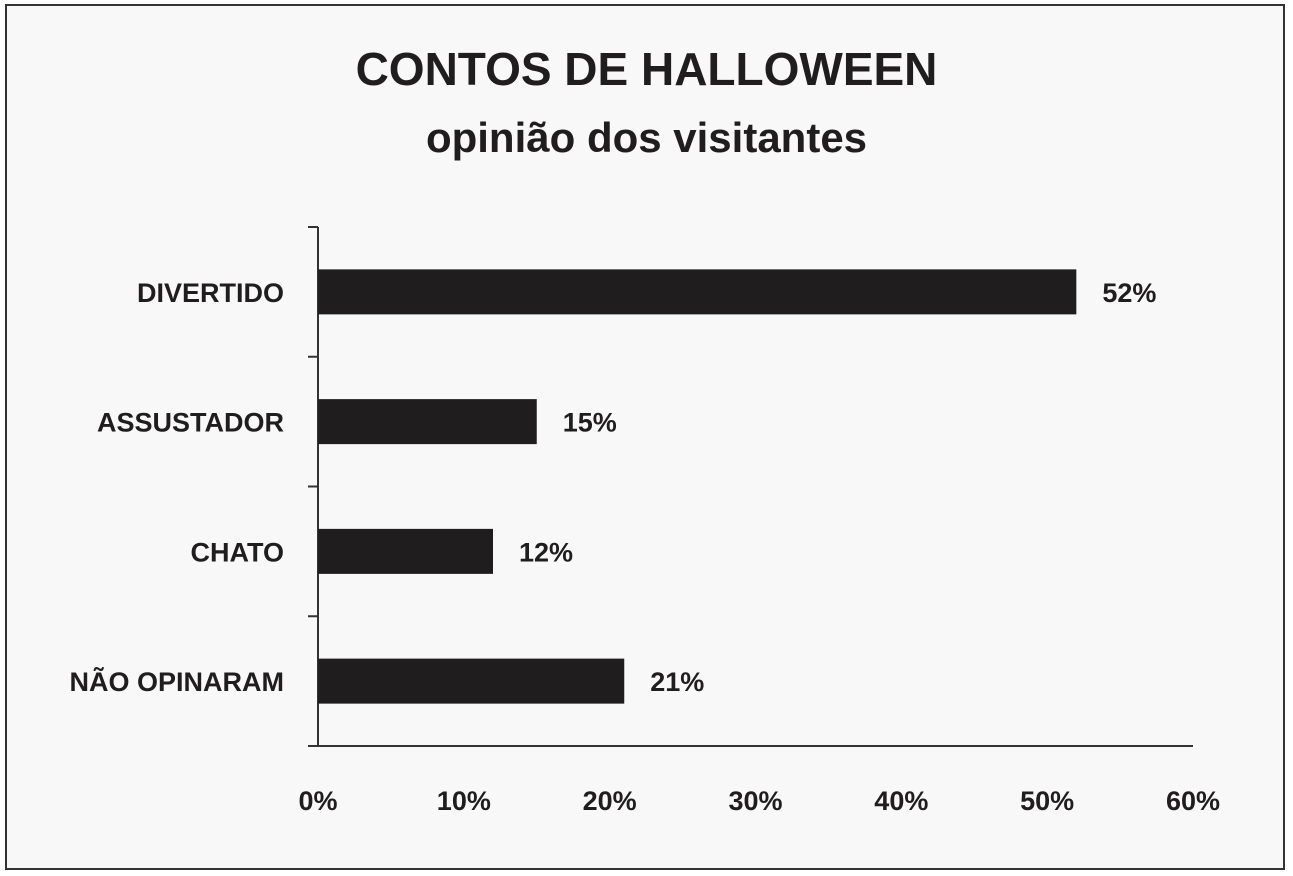 The image size is (1293, 876). Describe the element at coordinates (546, 552) in the screenshot. I see `data-label: 12%` at that location.